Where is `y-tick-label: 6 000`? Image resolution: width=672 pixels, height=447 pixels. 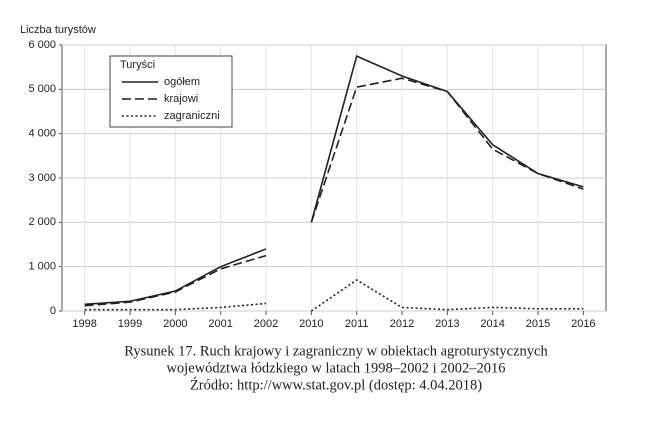 y-tick-label: 6 000 is located at coordinates (42, 45).